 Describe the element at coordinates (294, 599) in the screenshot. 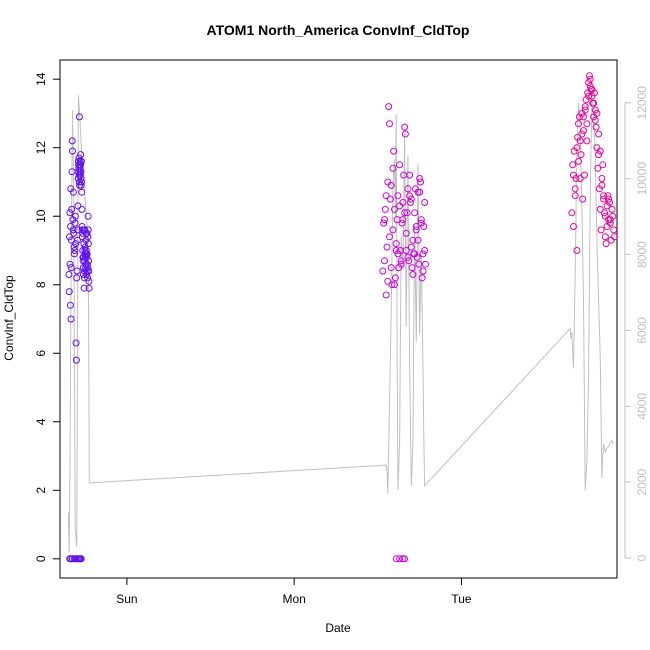

I see `x-tick-label: Mon` at that location.